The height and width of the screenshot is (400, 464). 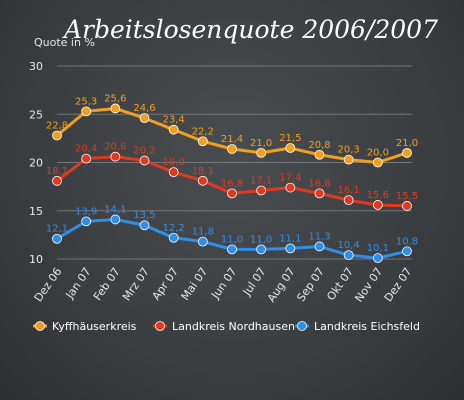 What do you see at coordinates (290, 138) in the screenshot?
I see `data-label: 21,5` at bounding box center [290, 138].